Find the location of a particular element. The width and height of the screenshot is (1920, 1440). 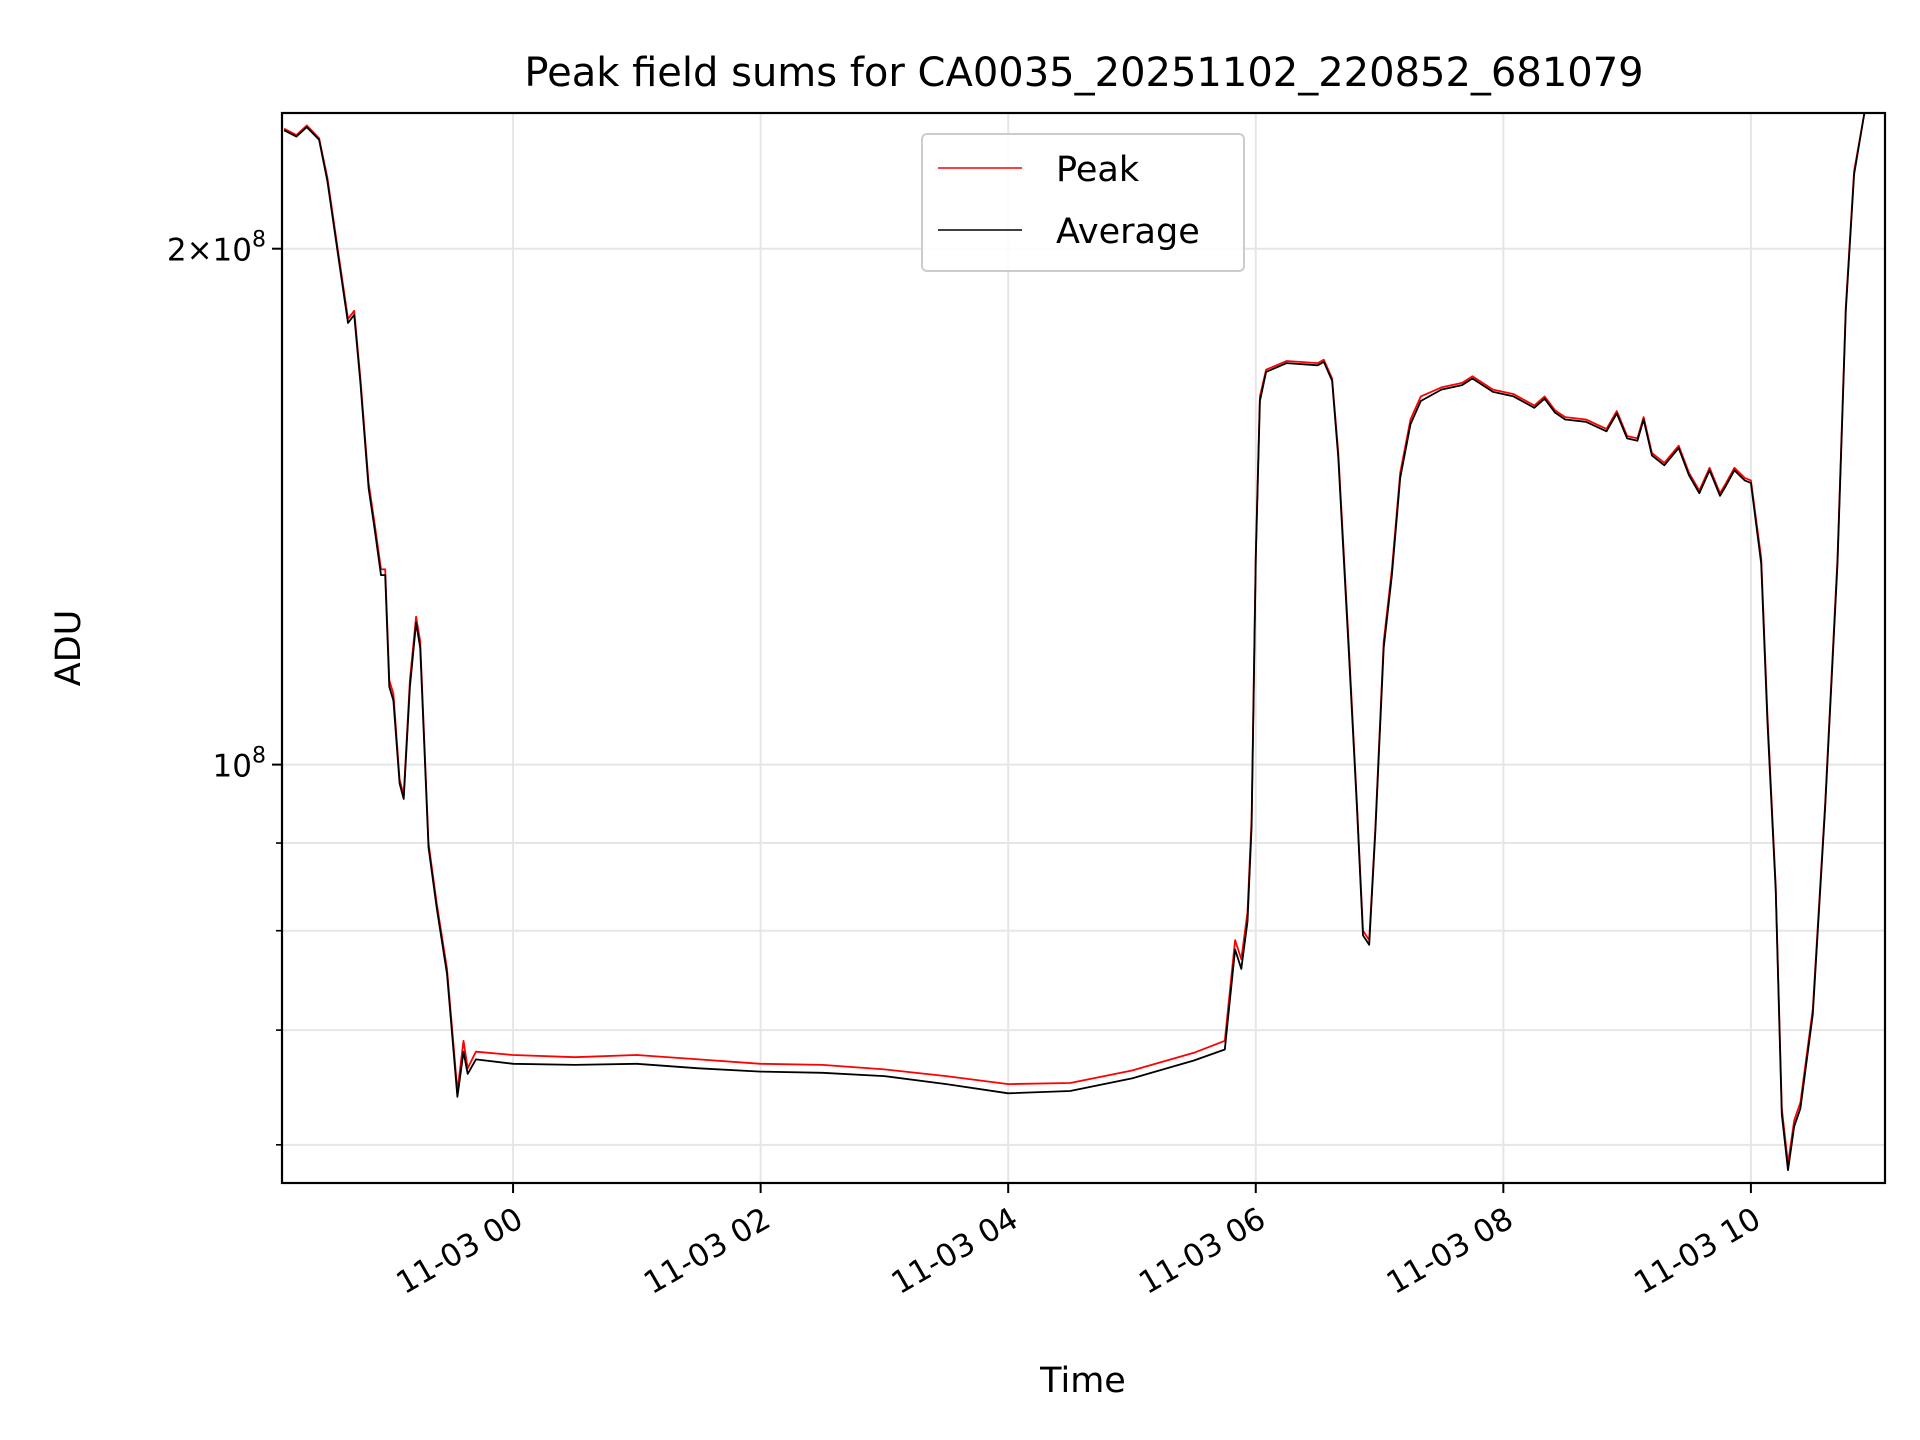

legend-peak-label: Peak is located at coordinates (1098, 170).